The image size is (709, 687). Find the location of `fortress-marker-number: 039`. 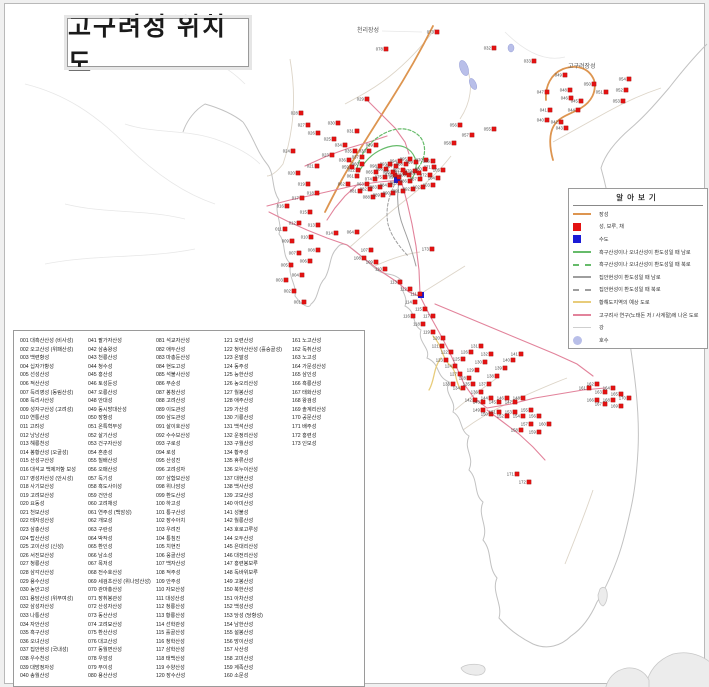

fortress-marker-number: 039 is located at coordinates (370, 145).